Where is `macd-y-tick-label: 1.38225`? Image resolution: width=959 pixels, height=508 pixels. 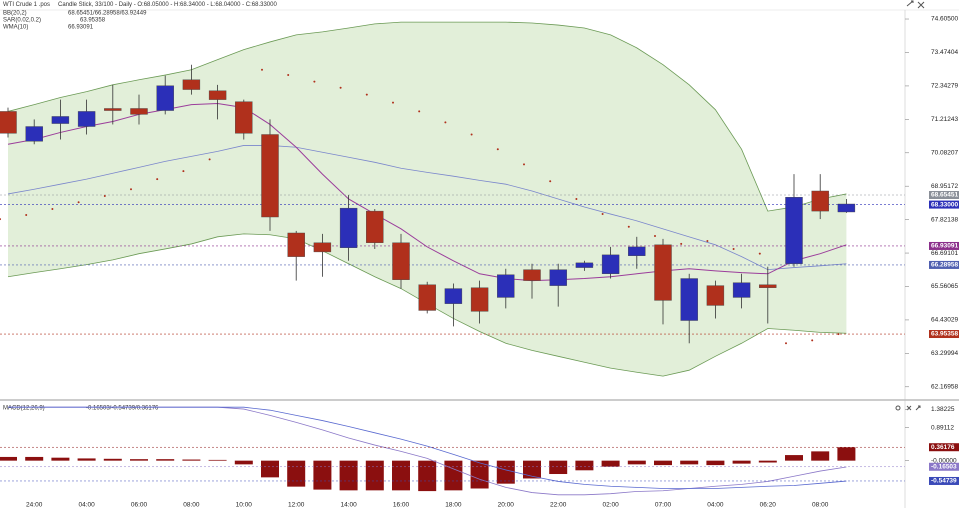 macd-y-tick-label: 1.38225 is located at coordinates (943, 409).